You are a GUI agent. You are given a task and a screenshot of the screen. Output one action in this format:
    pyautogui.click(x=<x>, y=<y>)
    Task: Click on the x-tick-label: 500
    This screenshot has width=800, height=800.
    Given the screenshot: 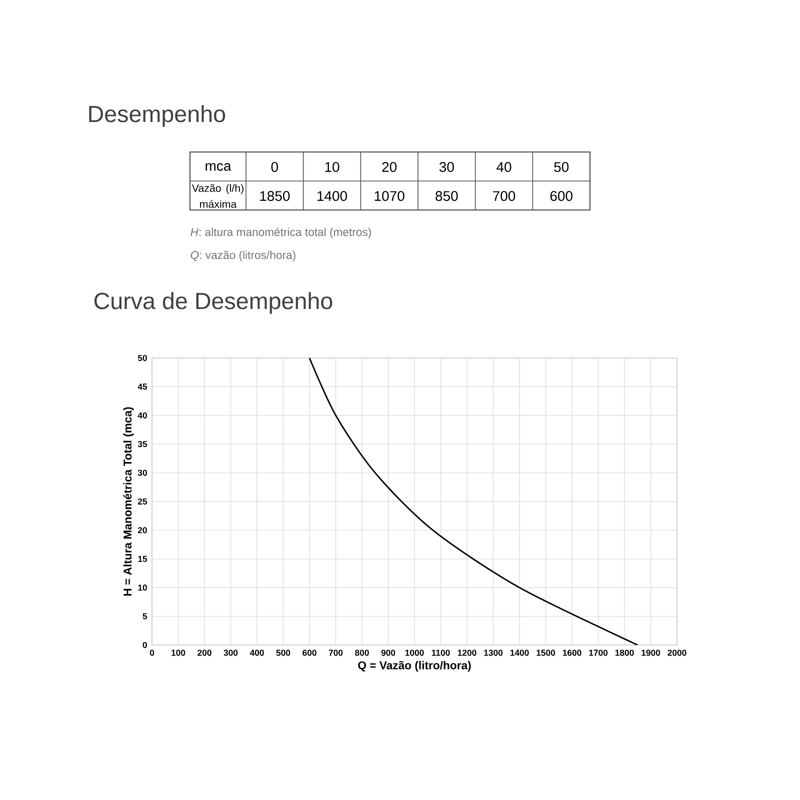 What is the action you would take?
    pyautogui.click(x=283, y=653)
    